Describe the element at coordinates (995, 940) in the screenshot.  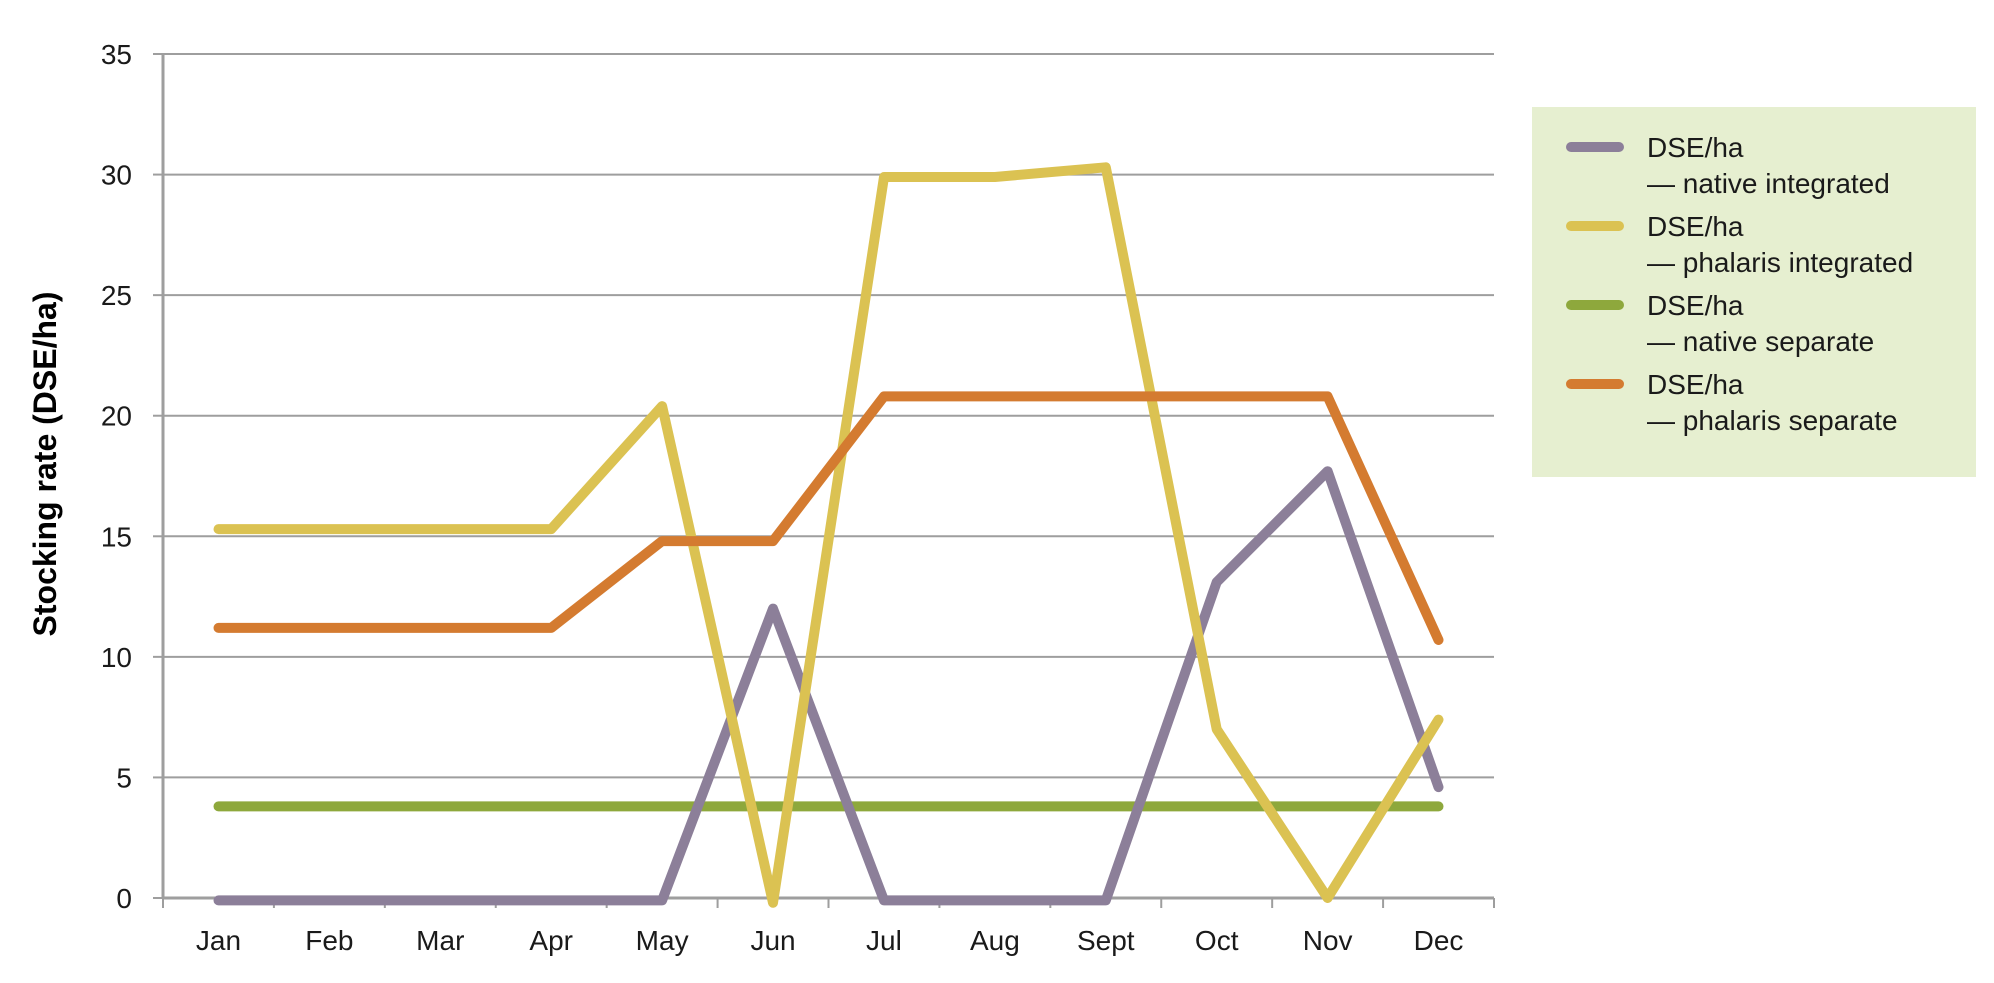
I see `x-tick-label: Aug` at that location.